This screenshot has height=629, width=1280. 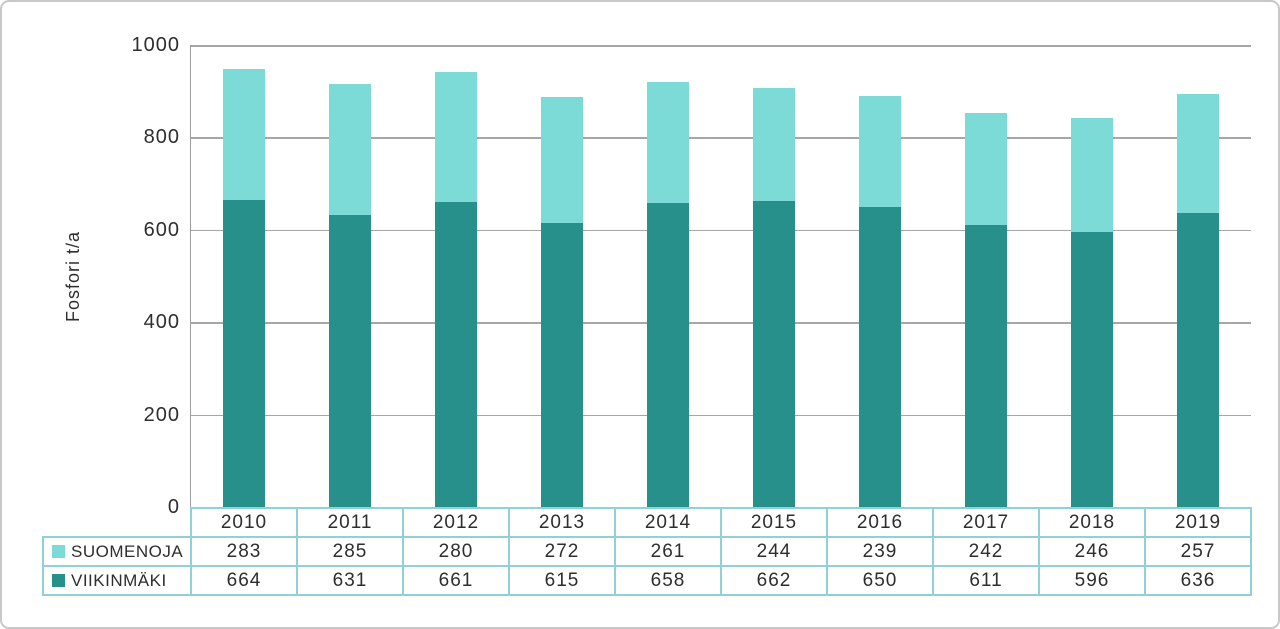 What do you see at coordinates (668, 142) in the screenshot?
I see `bar-segment-SUOMENOJA-2014` at bounding box center [668, 142].